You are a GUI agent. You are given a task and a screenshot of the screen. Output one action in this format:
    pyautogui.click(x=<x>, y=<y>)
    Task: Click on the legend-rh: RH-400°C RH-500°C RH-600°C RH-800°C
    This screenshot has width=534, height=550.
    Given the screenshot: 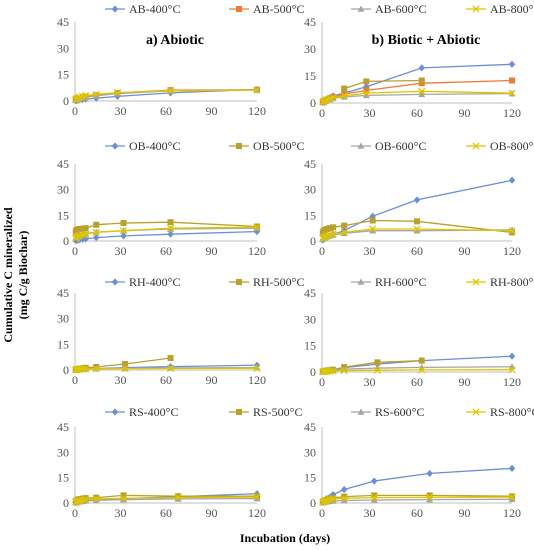 What is the action you would take?
    pyautogui.click(x=319, y=282)
    